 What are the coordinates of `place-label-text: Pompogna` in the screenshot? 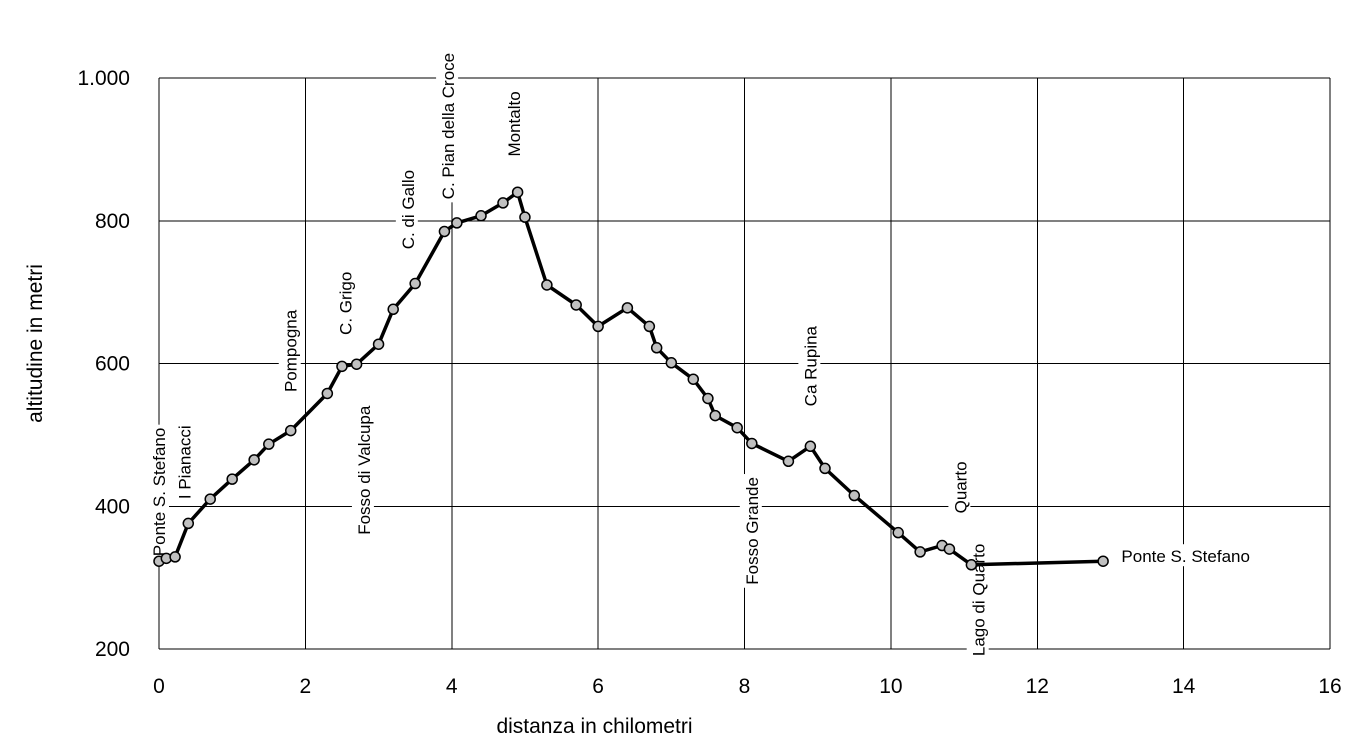 It's located at (291, 350).